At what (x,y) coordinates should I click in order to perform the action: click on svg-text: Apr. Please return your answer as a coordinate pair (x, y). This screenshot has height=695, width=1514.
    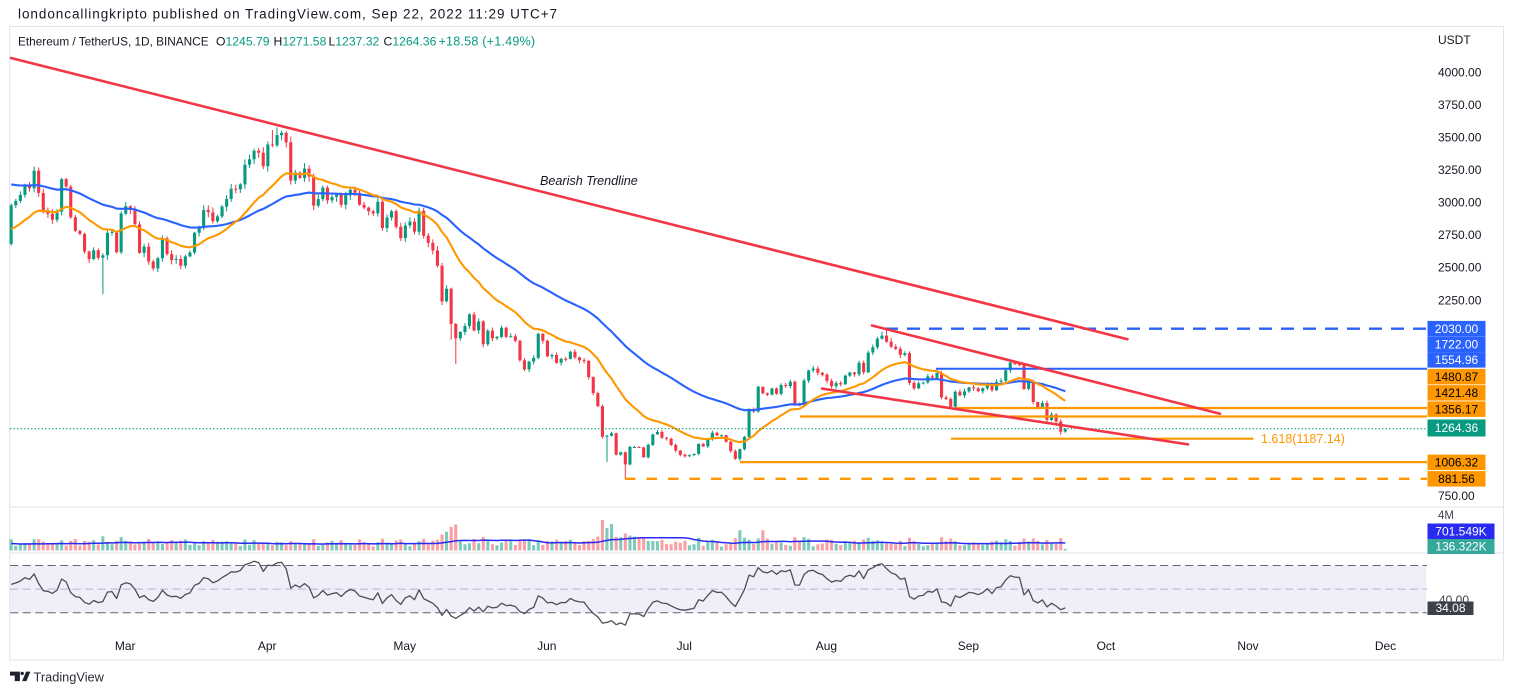
    Looking at the image, I should click on (267, 646).